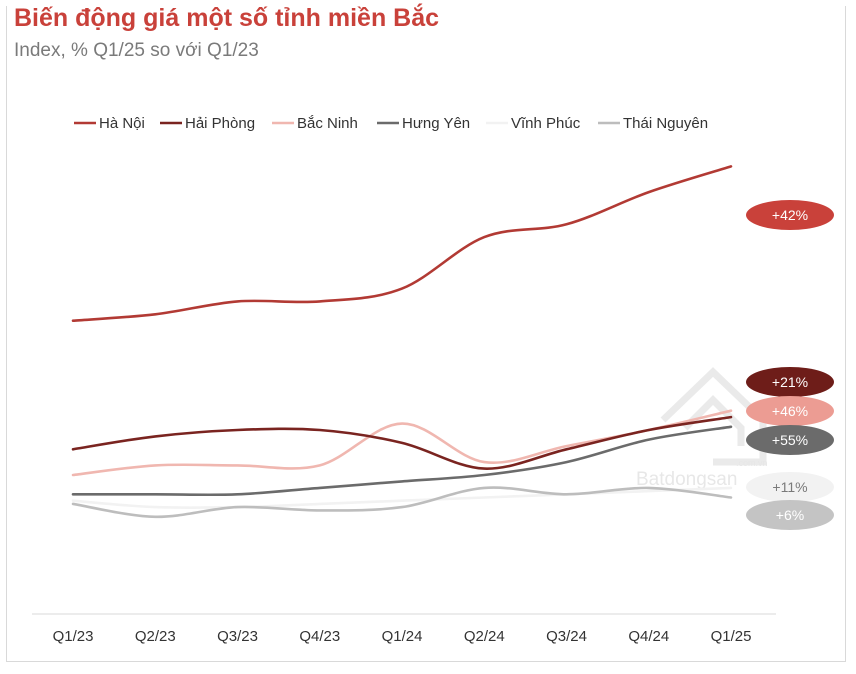  I want to click on watermark-suffix: .com.vn, so click(752, 463).